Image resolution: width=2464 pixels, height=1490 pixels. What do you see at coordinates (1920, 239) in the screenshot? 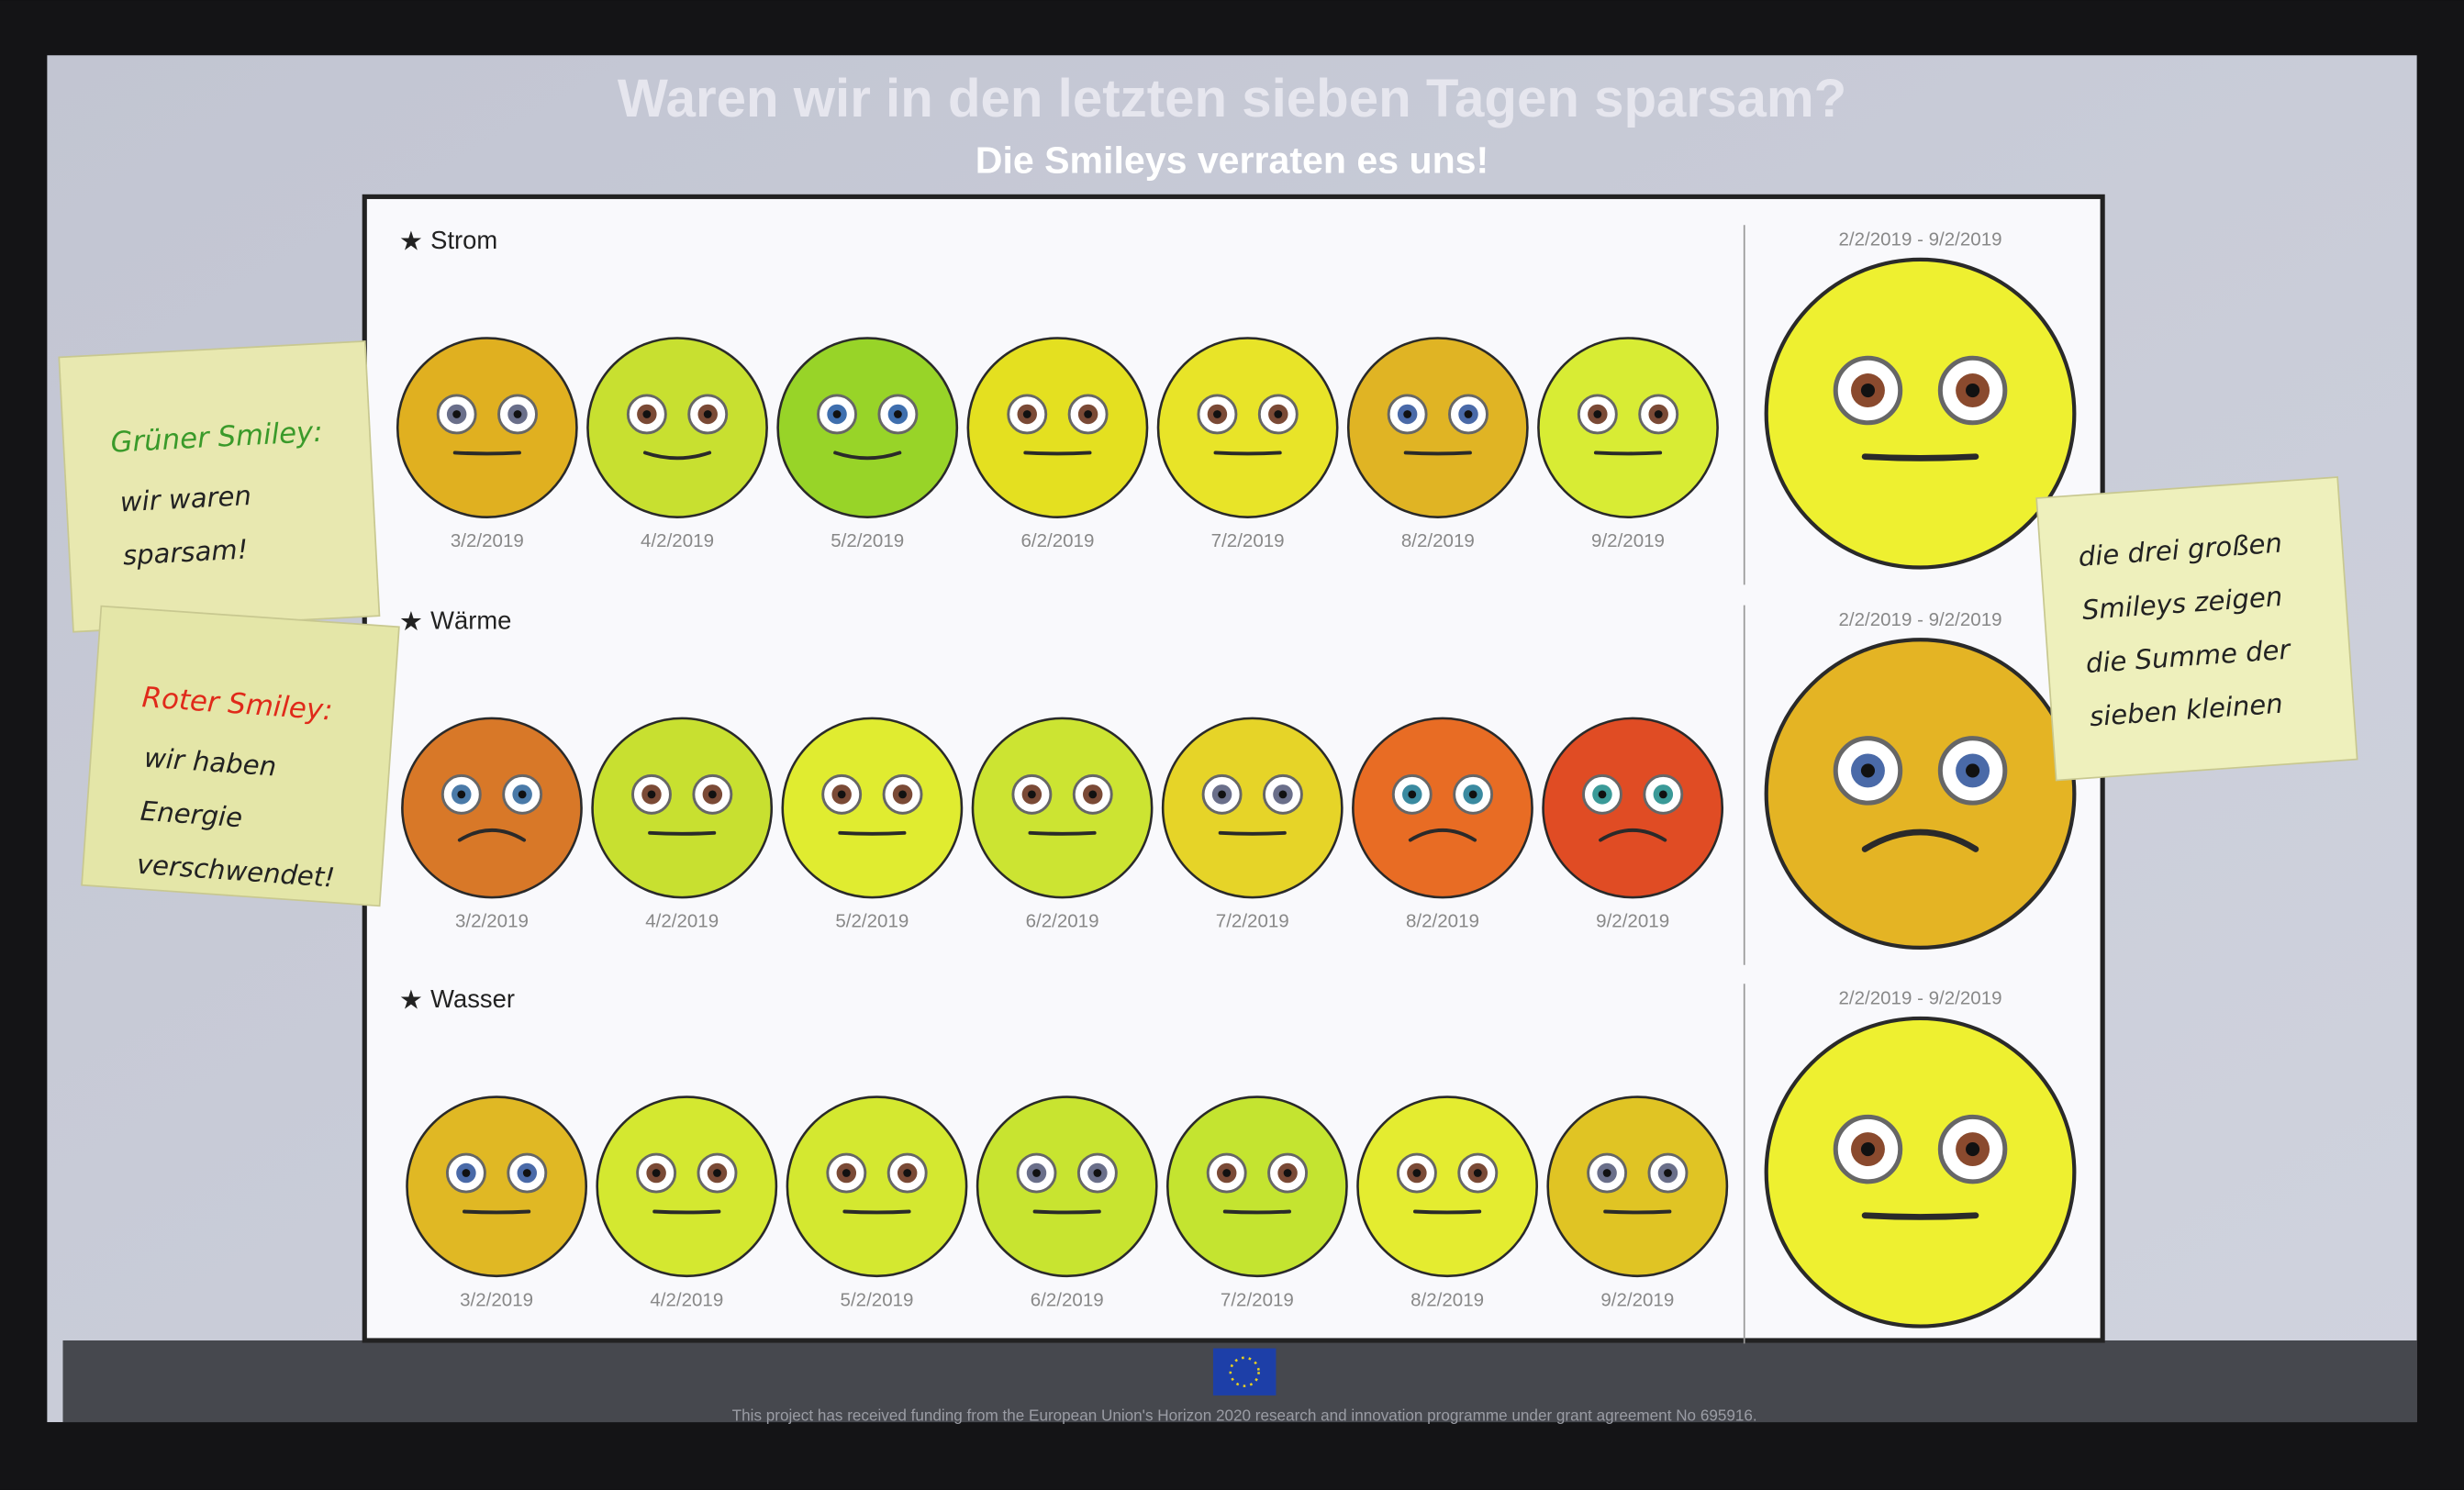
I see `range-label: 2/2/2019 - 9/2/2019` at bounding box center [1920, 239].